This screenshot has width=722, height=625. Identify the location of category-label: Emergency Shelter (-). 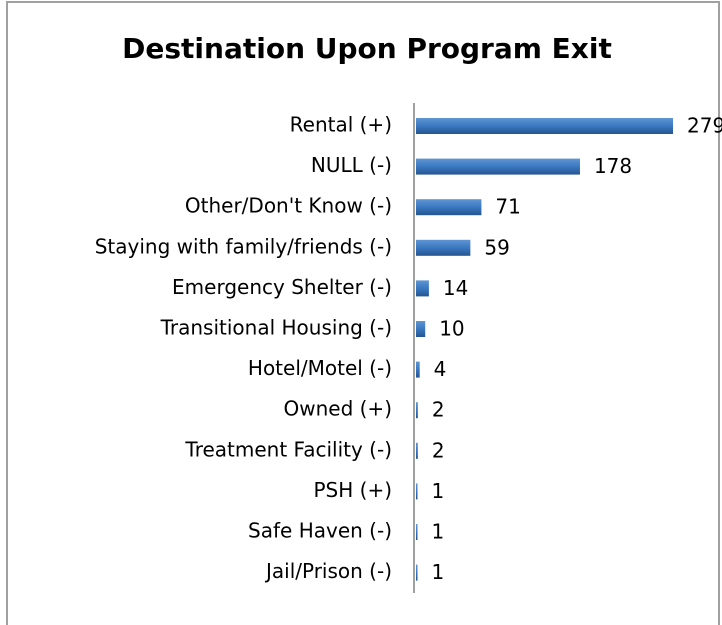
(282, 287).